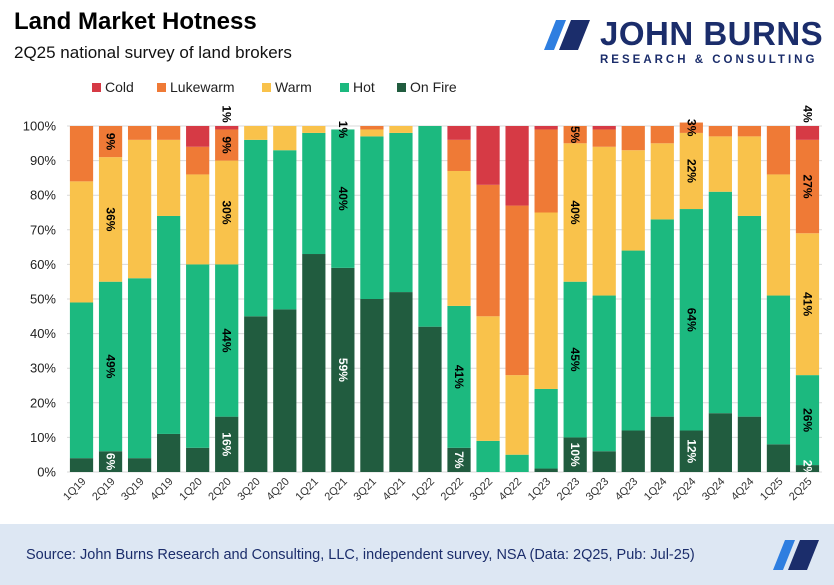  Describe the element at coordinates (43, 264) in the screenshot. I see `y-tick-label: 60%` at that location.